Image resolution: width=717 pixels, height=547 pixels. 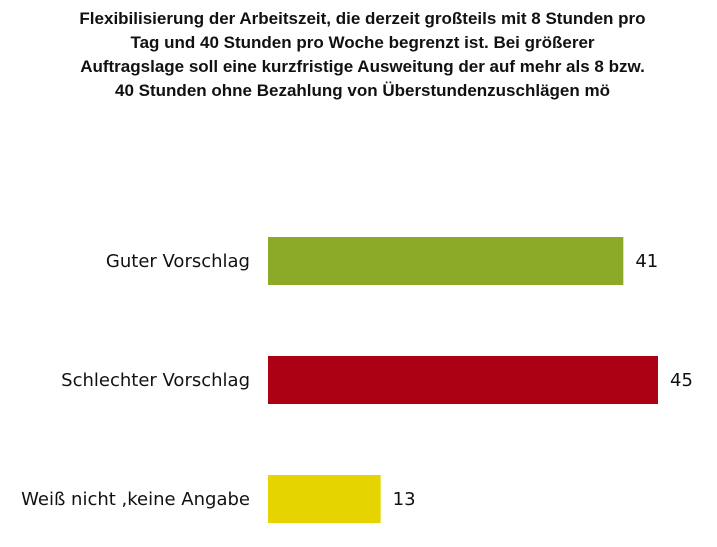 What do you see at coordinates (178, 261) in the screenshot?
I see `category-label-1: Guter Vorschlag` at bounding box center [178, 261].